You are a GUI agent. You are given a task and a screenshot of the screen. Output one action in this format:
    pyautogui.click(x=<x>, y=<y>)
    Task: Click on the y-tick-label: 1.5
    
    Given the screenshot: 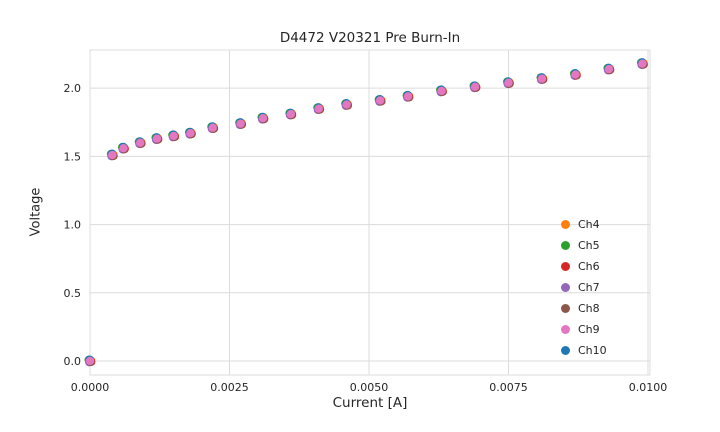 What is the action you would take?
    pyautogui.click(x=73, y=156)
    